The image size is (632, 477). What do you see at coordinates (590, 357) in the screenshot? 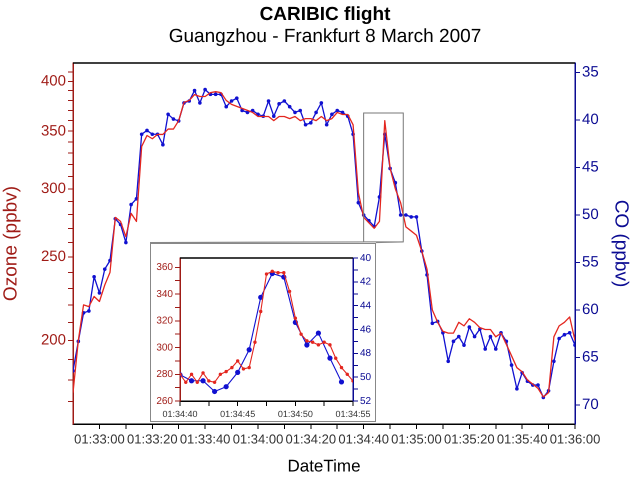
I see `y2-tick-label: 65` at bounding box center [590, 357].